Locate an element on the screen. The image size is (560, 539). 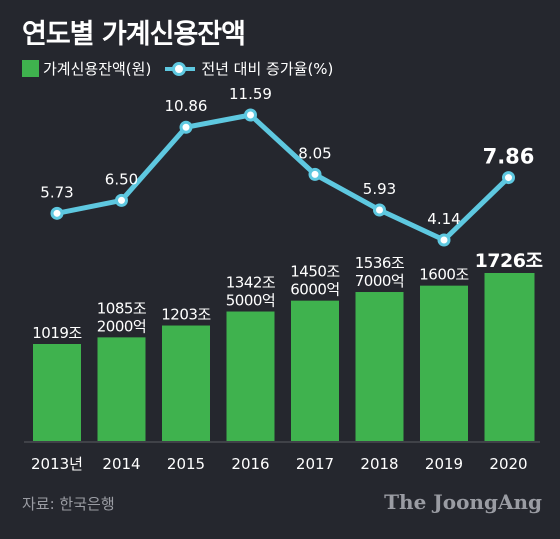
legend-bar-swatch is located at coordinates (30, 68).